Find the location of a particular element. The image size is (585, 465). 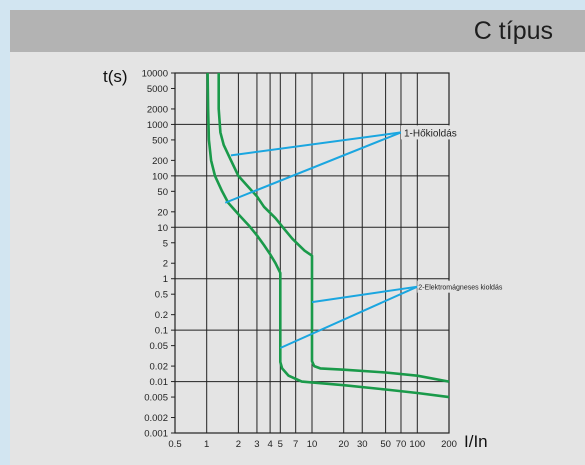

y-tick-label: 1000 is located at coordinates (157, 125).